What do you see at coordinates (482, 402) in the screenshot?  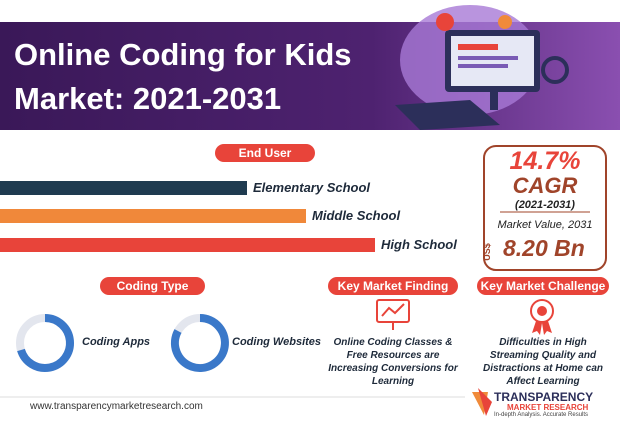 I see `logo-mark` at bounding box center [482, 402].